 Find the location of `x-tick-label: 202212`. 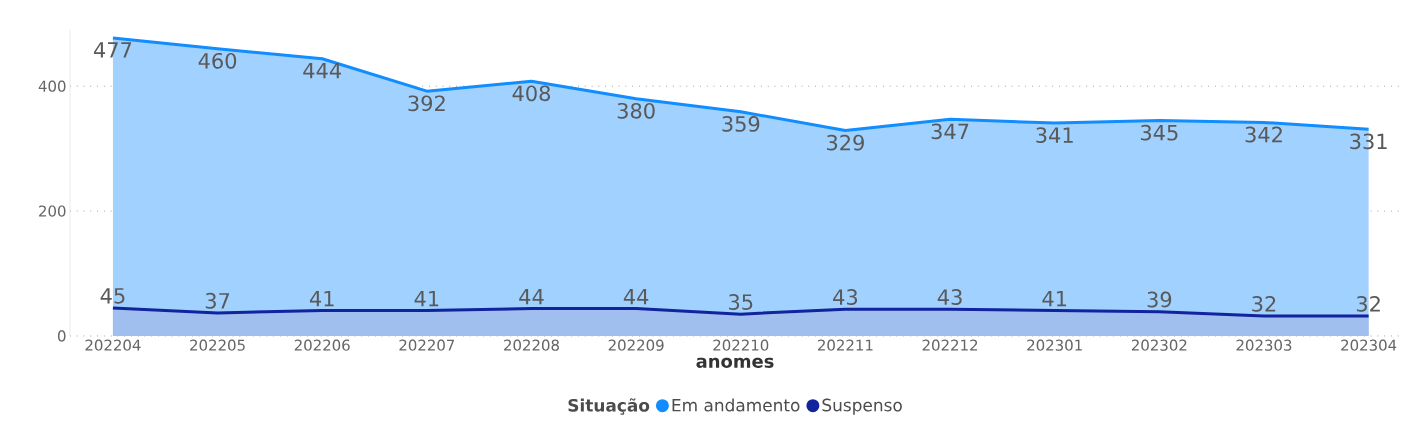

x-tick-label: 202212 is located at coordinates (950, 345).